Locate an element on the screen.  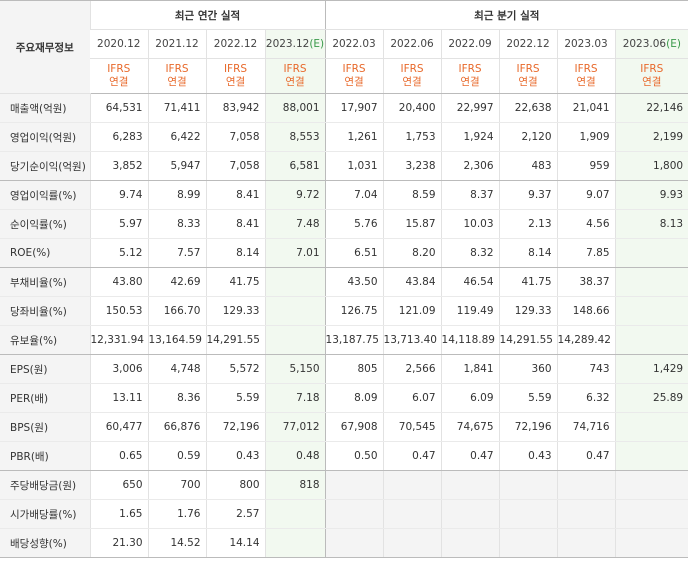
table-cell: 805 is located at coordinates (354, 369).